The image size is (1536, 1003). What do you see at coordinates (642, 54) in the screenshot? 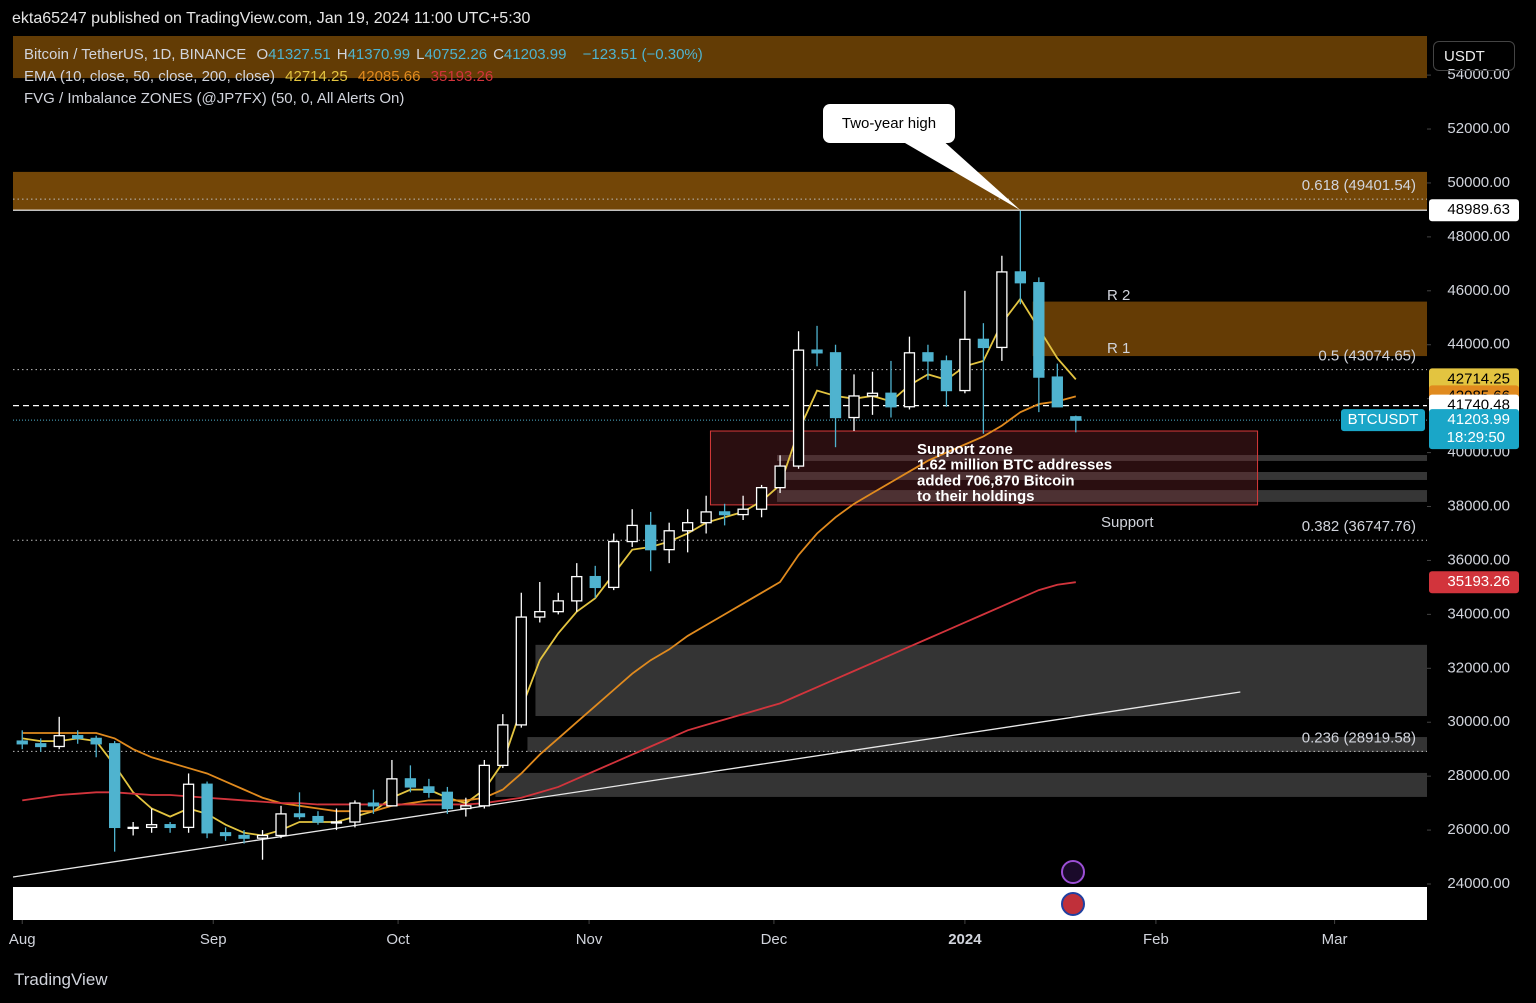
I see `change: −123.51 (−0.30%)` at bounding box center [642, 54].